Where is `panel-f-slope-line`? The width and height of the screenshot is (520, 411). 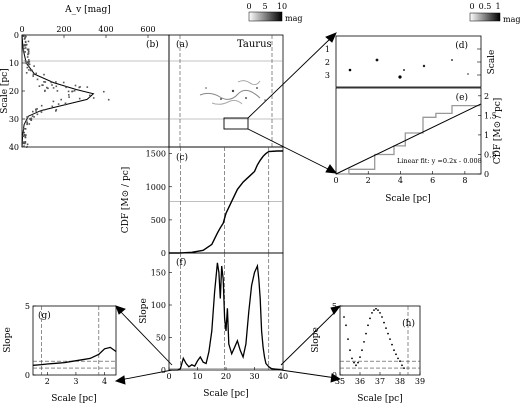
panel-f-slope-line is located at coordinates (226, 316).